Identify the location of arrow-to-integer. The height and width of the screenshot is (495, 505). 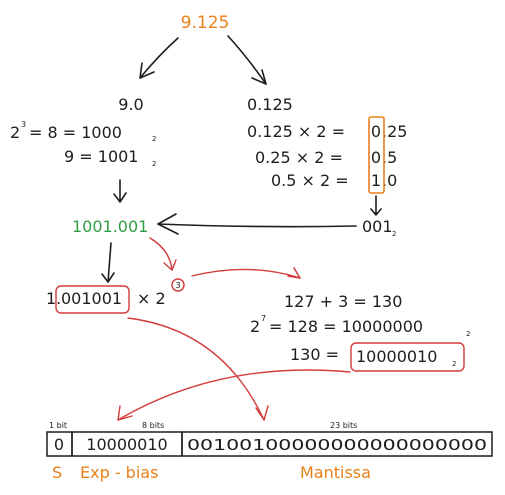
(159, 58).